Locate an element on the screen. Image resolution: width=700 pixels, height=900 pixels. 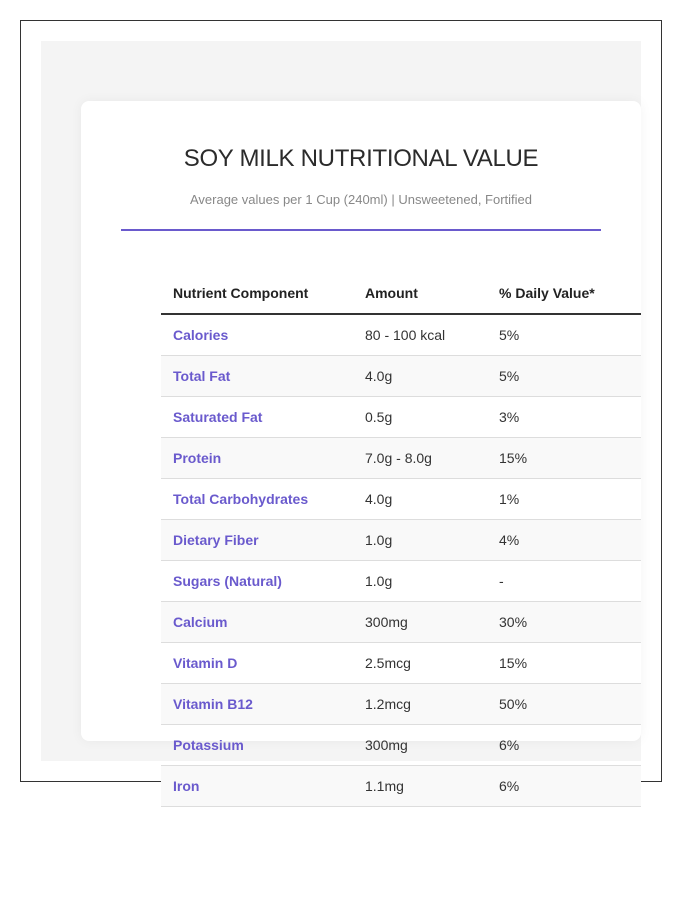
table-row: Iron 1.1mg 6% is located at coordinates (401, 786).